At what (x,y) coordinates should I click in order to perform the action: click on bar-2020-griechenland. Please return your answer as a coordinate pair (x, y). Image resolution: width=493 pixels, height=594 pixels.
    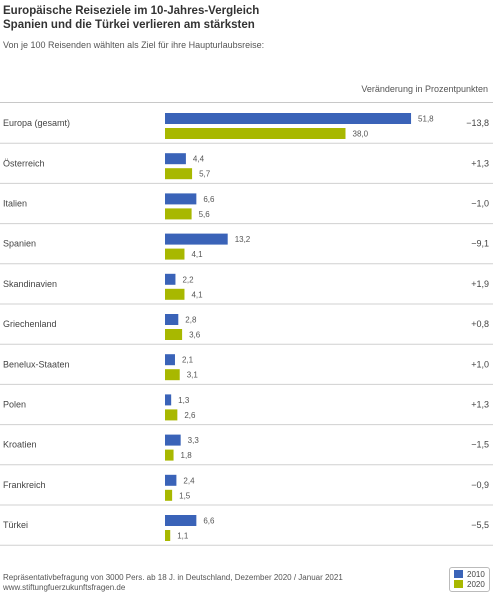
    Looking at the image, I should click on (174, 334).